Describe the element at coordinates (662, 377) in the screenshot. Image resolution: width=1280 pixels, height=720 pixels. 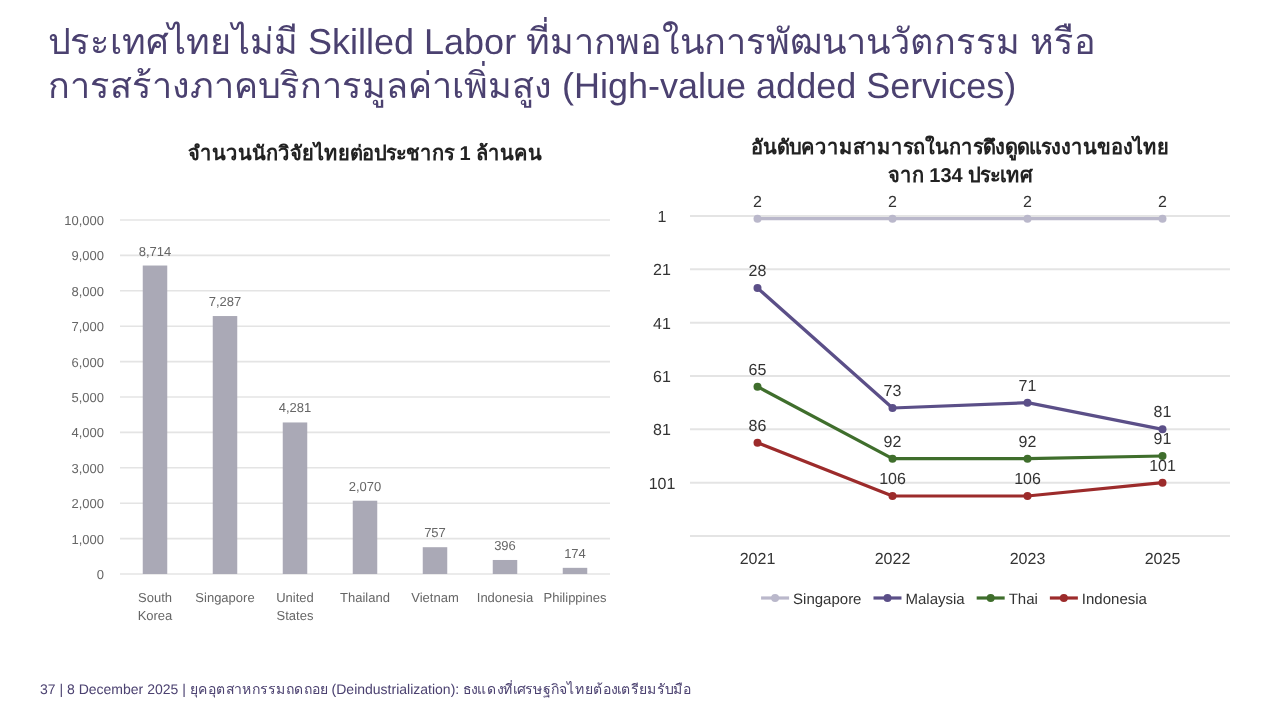
I see `y-tick-label: 61` at that location.